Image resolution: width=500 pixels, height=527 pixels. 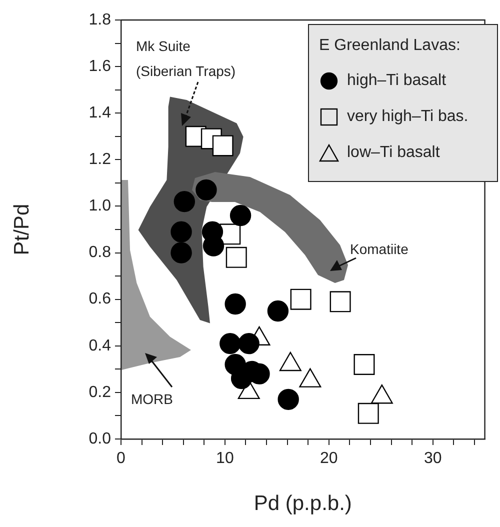 I want to click on y-tick-label: 1.8, so click(x=100, y=19).